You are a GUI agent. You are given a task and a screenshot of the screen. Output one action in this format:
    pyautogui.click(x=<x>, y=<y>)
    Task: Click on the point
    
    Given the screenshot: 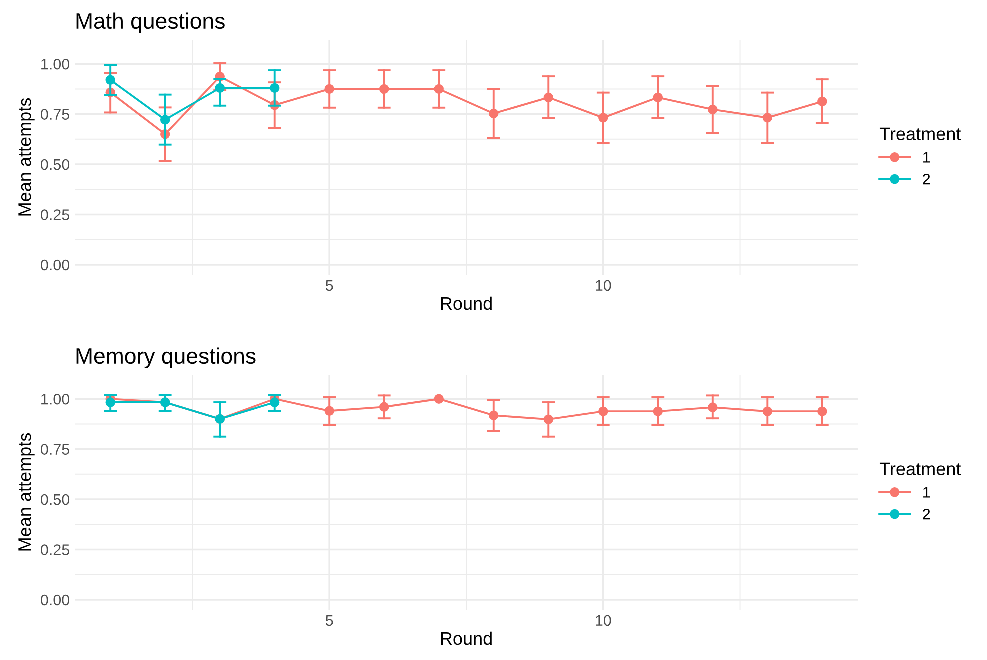 What is the action you would take?
    pyautogui.click(x=439, y=399)
    